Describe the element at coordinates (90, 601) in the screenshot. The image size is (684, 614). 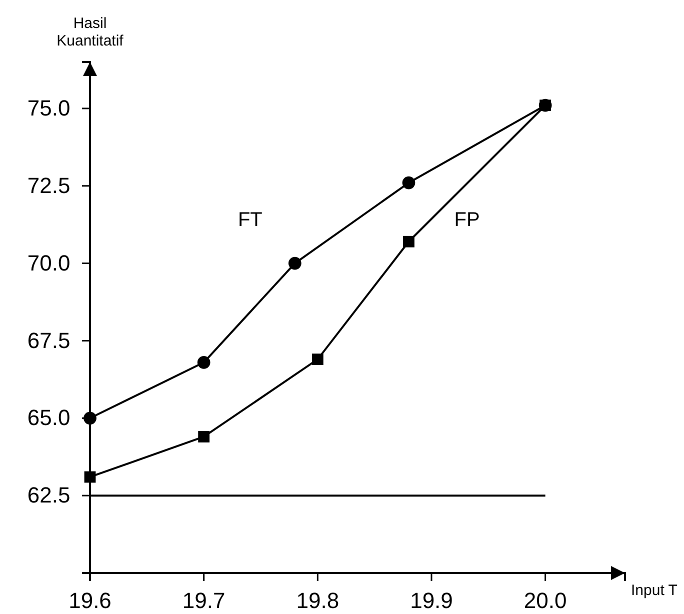
I see `x-tick-label: 19.6` at that location.